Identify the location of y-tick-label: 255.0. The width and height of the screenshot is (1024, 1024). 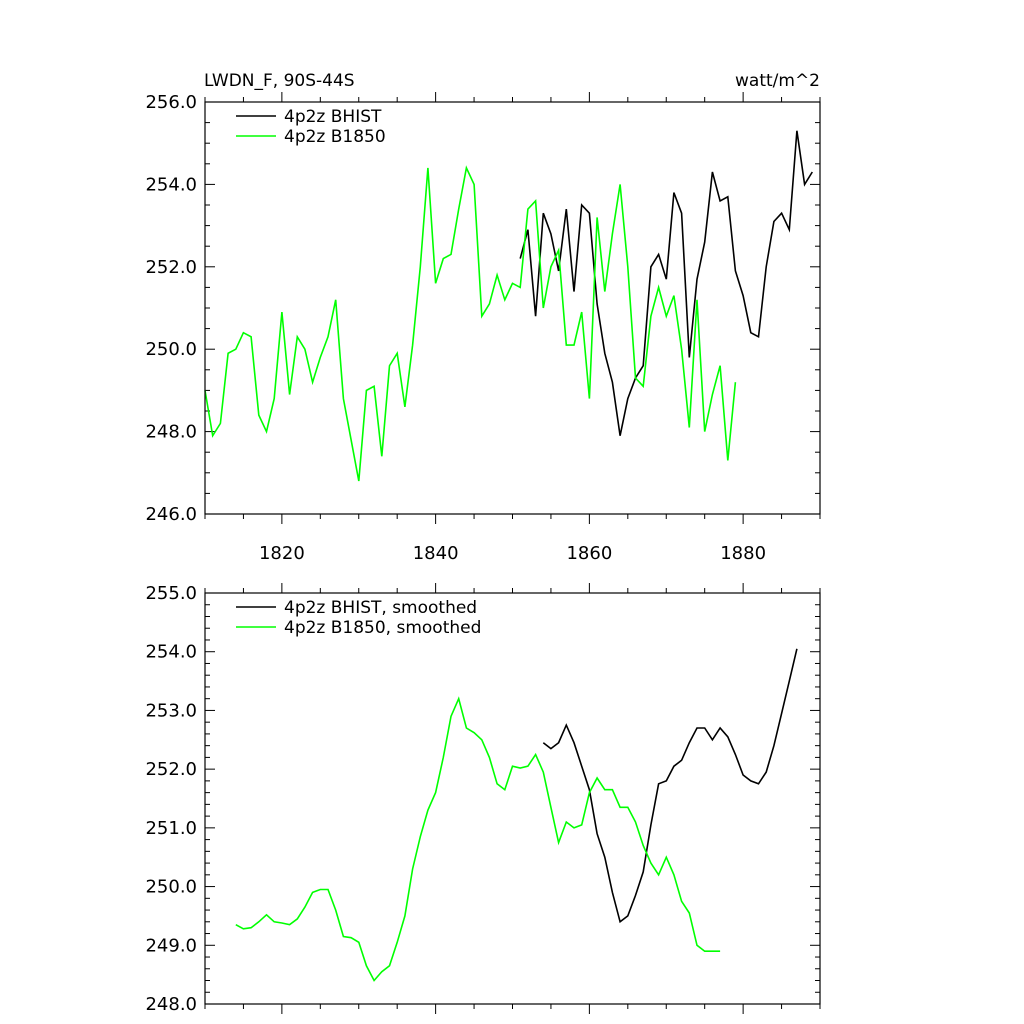
(171, 593).